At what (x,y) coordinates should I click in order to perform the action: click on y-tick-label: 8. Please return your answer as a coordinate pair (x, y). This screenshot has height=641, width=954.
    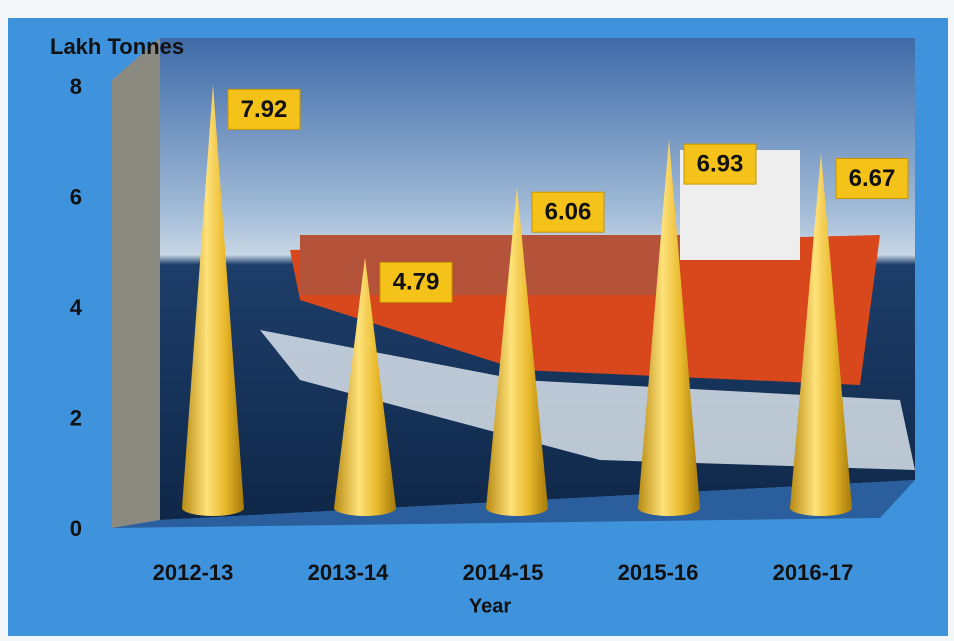
    Looking at the image, I should click on (76, 86).